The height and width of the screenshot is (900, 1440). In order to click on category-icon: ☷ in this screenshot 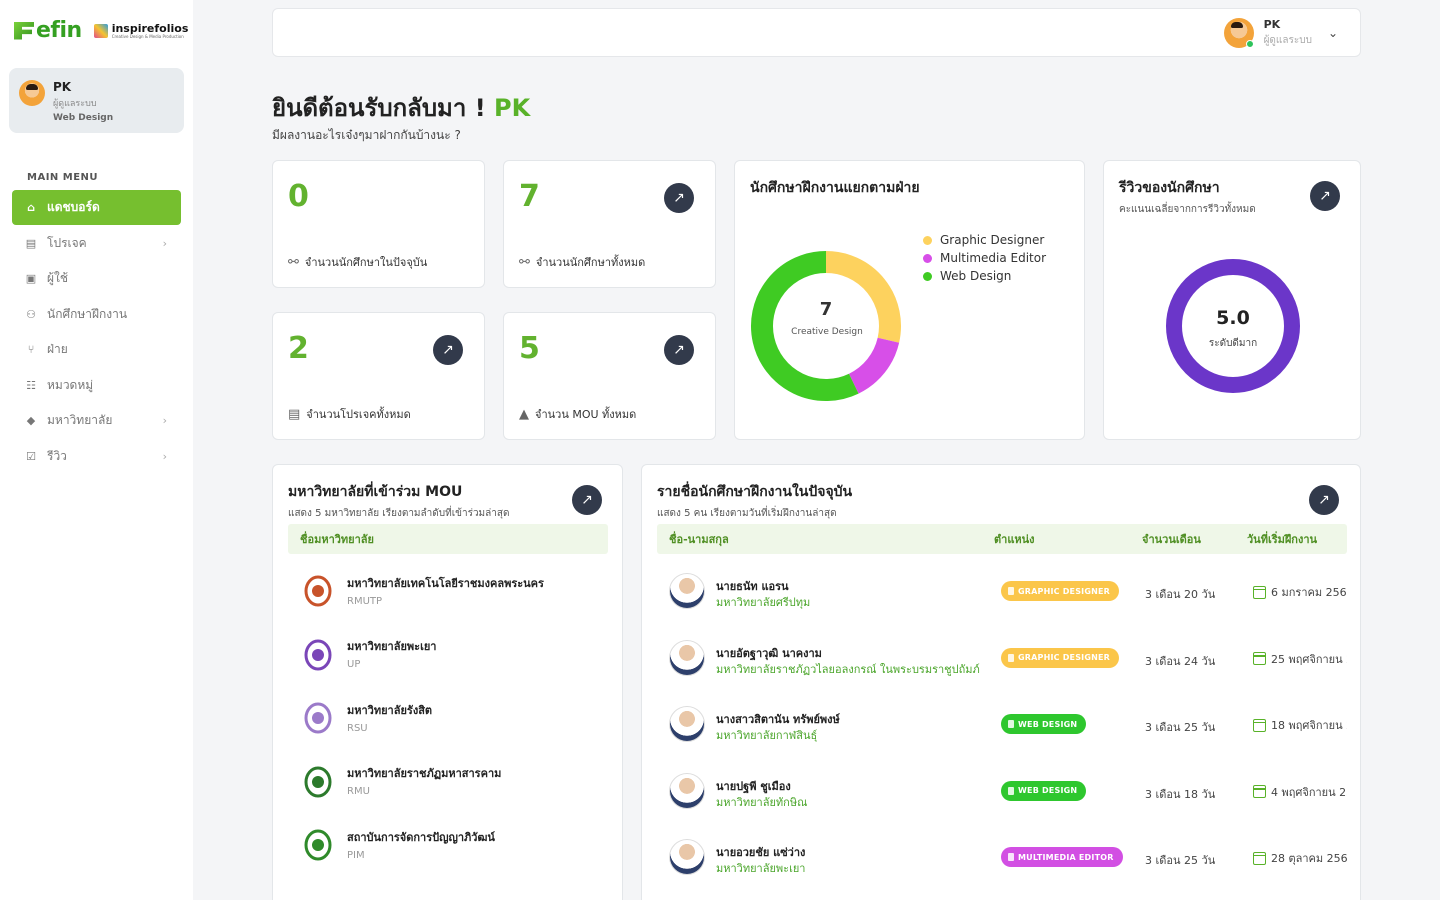, I will do `click(31, 385)`.